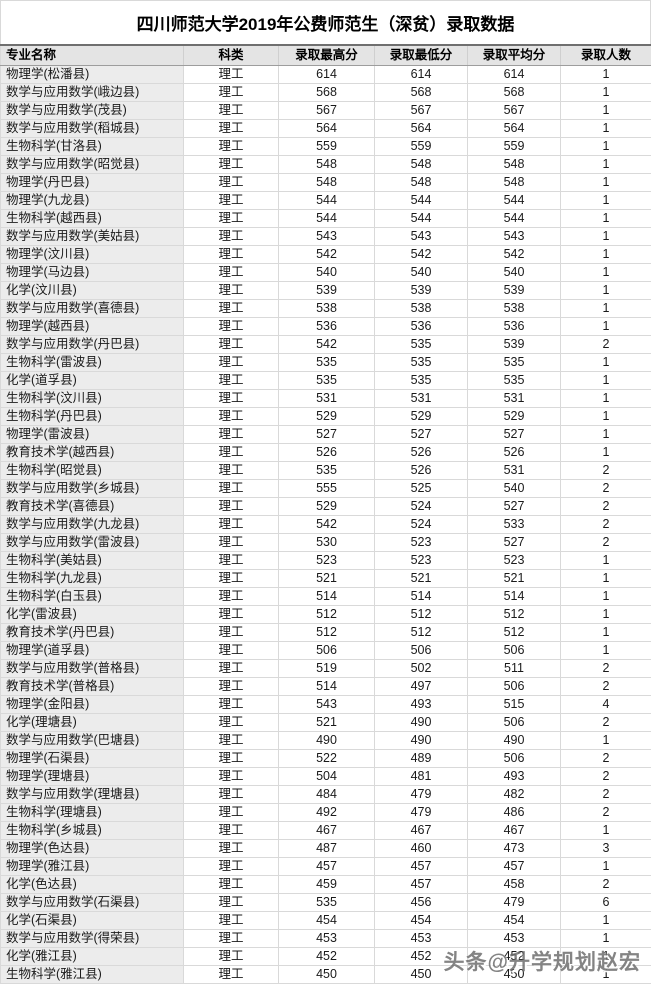 The height and width of the screenshot is (986, 651). I want to click on min-score-cell: 489, so click(421, 758).